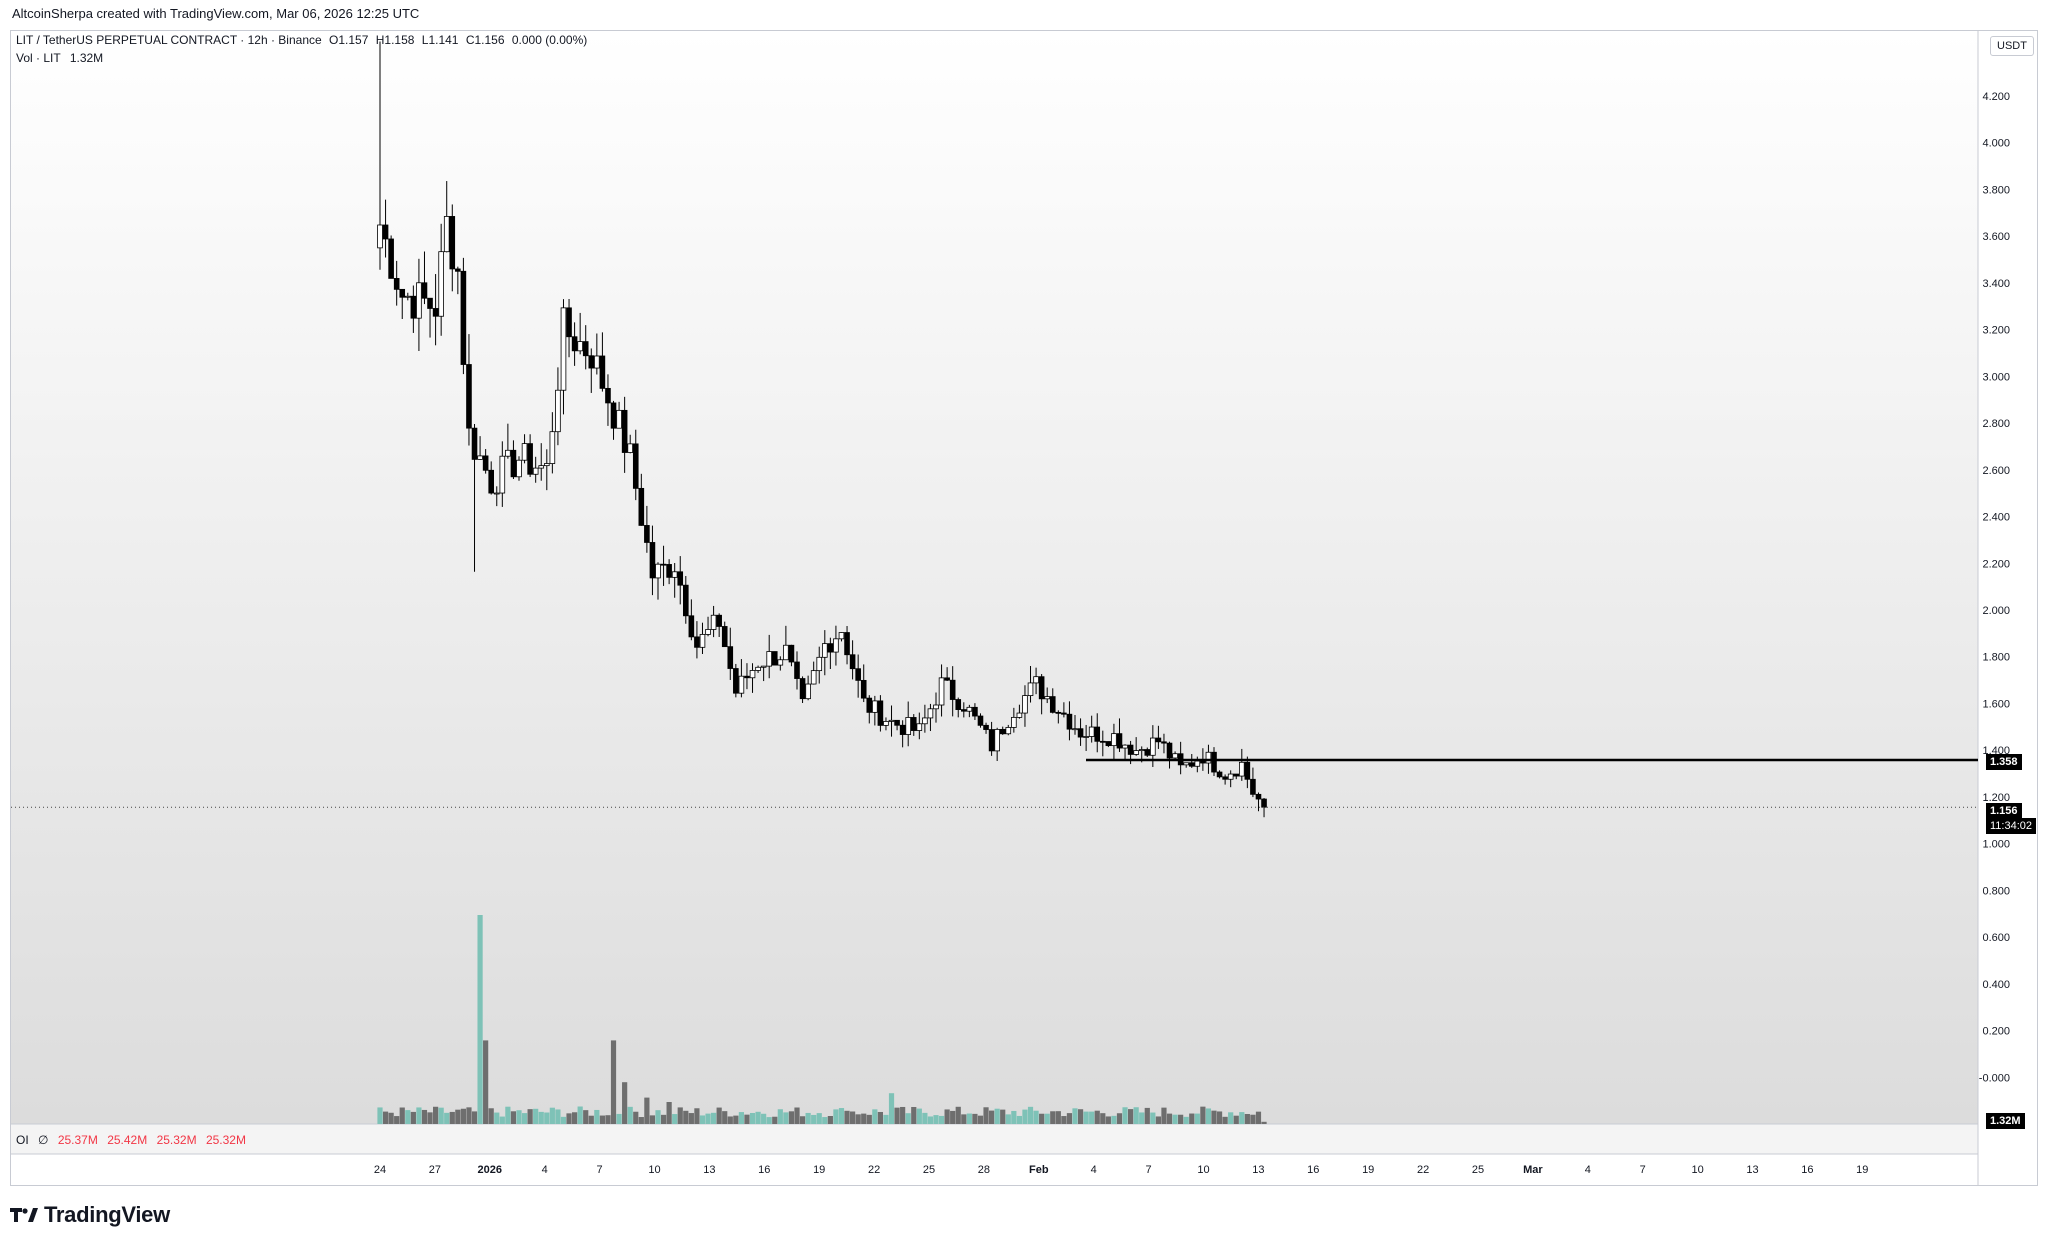 This screenshot has width=2048, height=1244. Describe the element at coordinates (1697, 1170) in the screenshot. I see `time-tick-label: 10` at that location.